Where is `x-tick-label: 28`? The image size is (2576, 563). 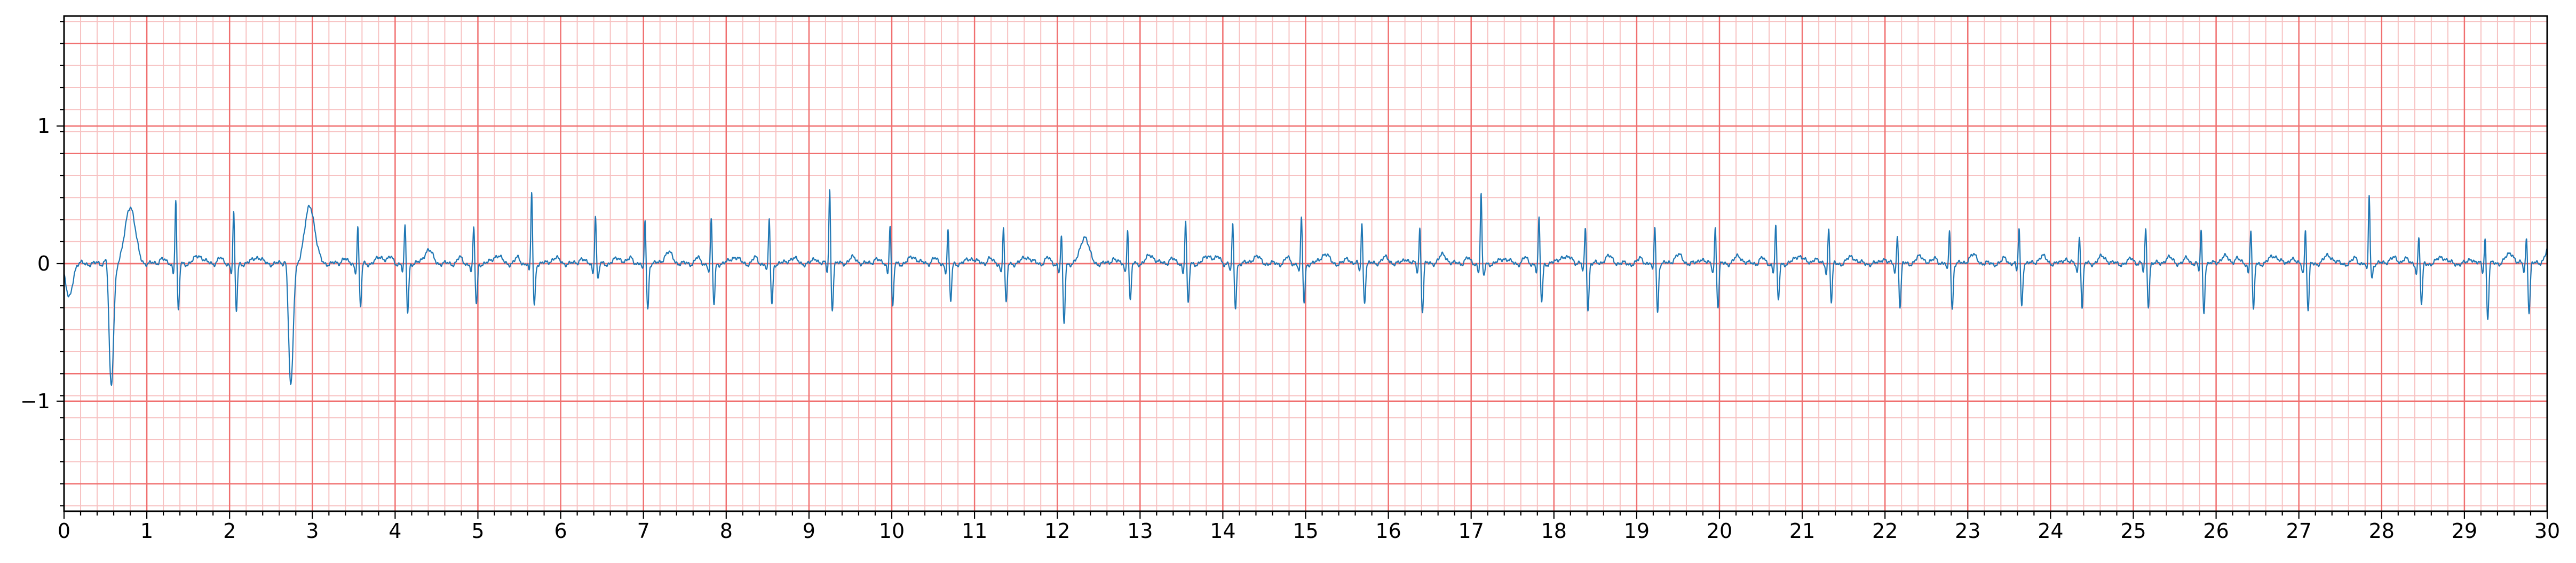
x-tick-label: 28 is located at coordinates (2382, 531).